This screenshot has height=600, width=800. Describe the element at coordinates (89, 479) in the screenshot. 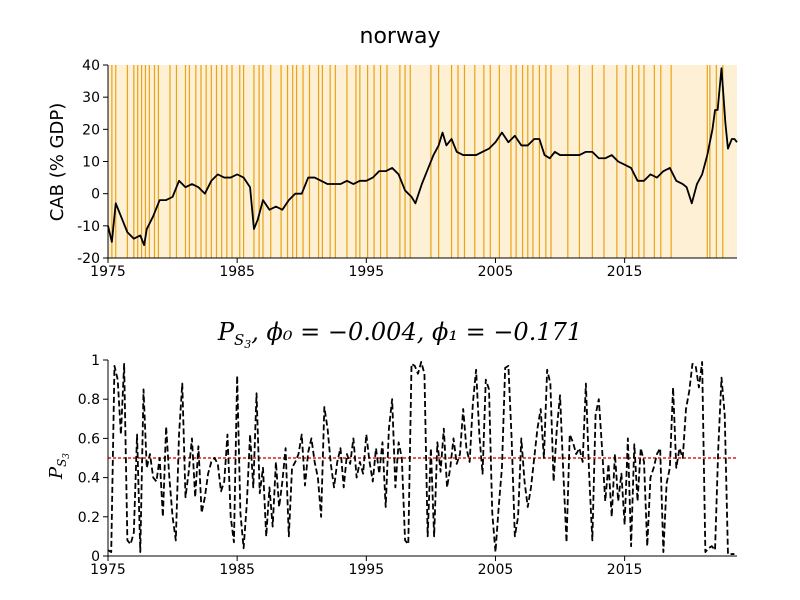

I see `probability-y-tick-label-2: 0.4` at that location.